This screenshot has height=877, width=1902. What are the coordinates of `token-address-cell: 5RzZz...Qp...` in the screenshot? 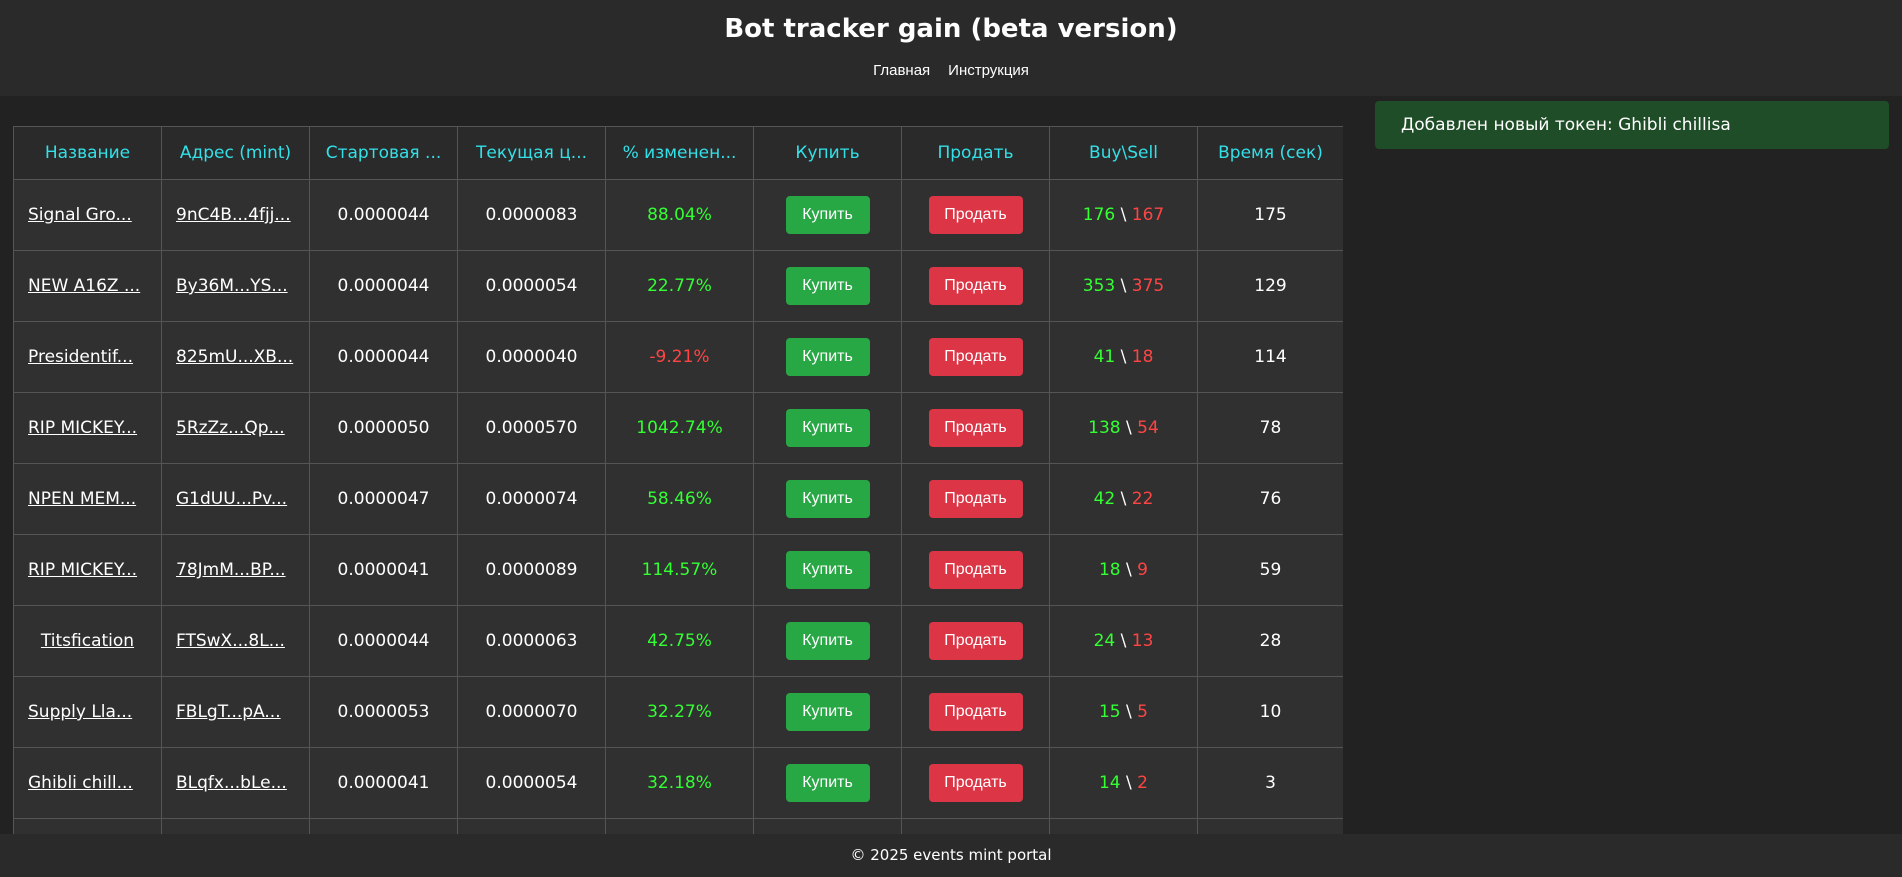 It's located at (235, 428).